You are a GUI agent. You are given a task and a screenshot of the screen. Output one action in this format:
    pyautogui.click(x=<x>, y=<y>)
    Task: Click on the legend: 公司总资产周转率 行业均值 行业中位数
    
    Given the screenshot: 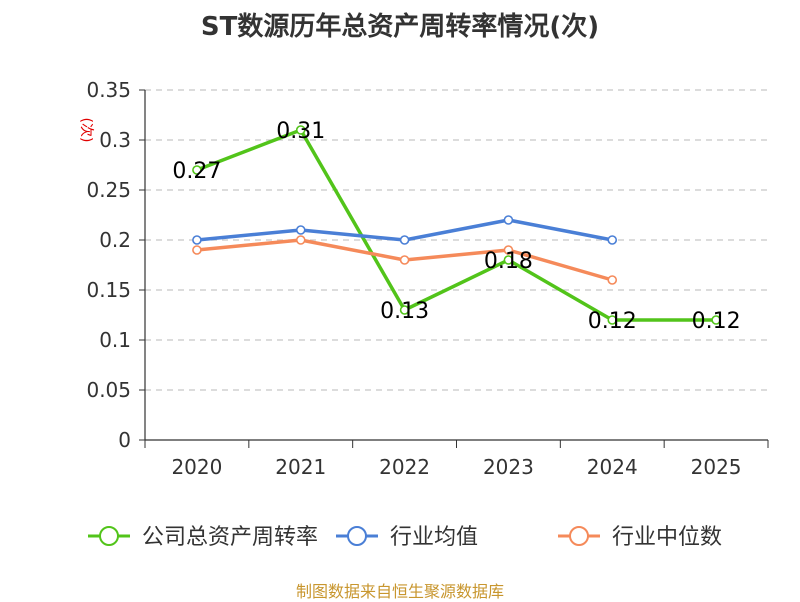 What is the action you would take?
    pyautogui.click(x=405, y=537)
    